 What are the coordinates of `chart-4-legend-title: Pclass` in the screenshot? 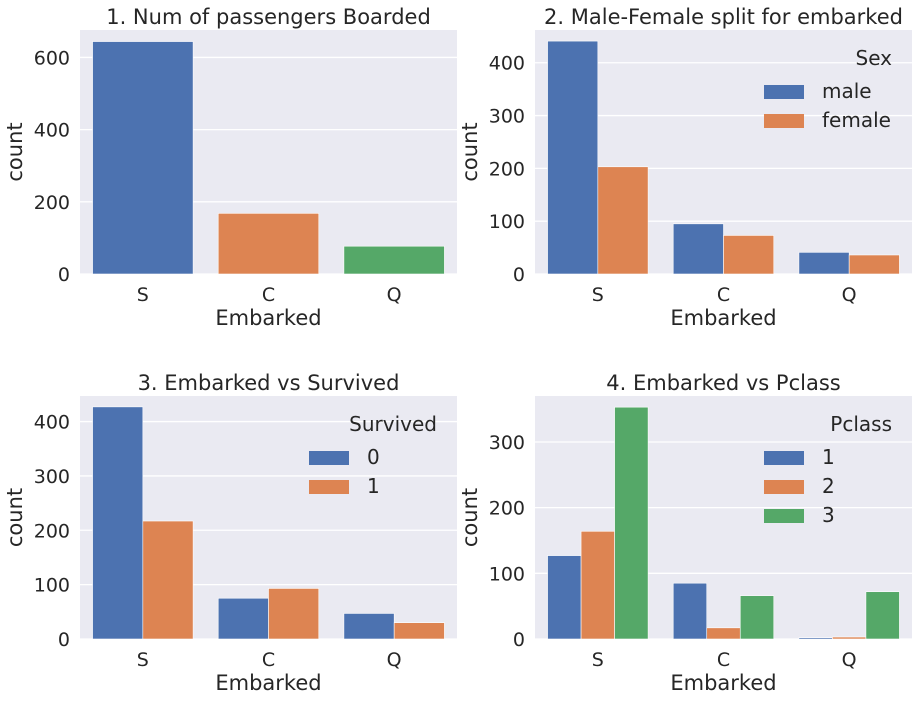 It's located at (861, 424).